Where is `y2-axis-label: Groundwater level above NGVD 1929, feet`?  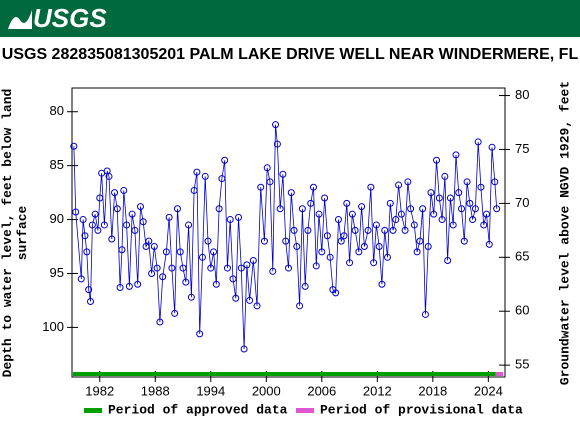 y2-axis-label: Groundwater level above NGVD 1929, feet is located at coordinates (564, 233).